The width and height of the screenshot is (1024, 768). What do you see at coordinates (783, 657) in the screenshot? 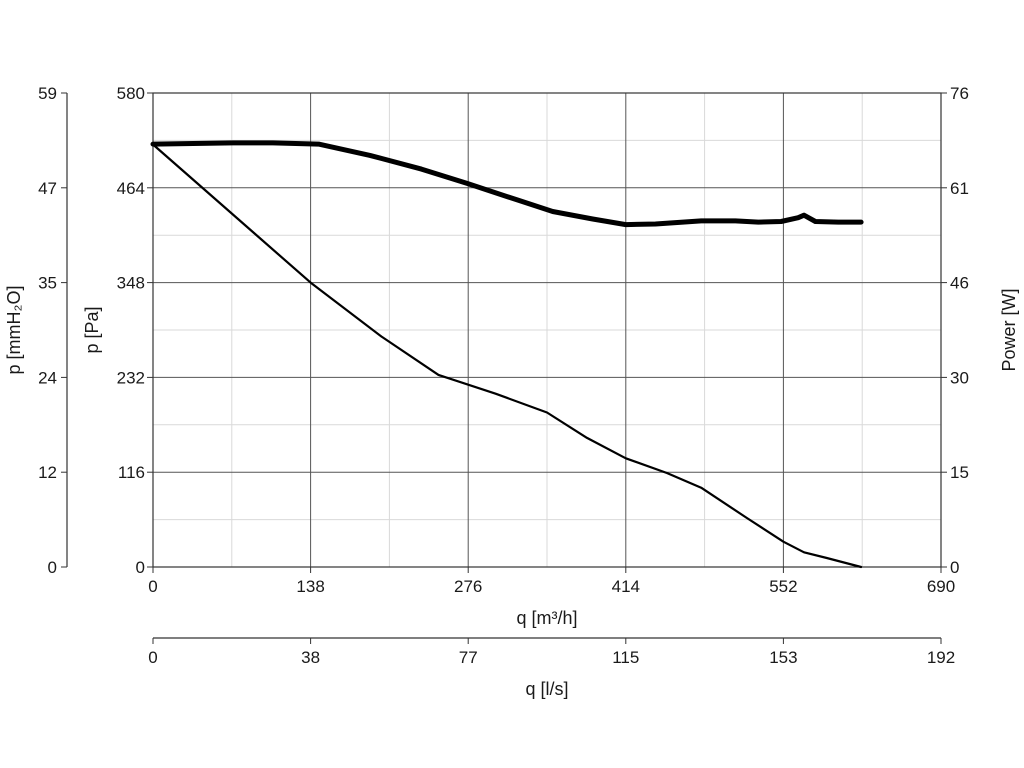
I see `x2-tick-label: 153` at bounding box center [783, 657].